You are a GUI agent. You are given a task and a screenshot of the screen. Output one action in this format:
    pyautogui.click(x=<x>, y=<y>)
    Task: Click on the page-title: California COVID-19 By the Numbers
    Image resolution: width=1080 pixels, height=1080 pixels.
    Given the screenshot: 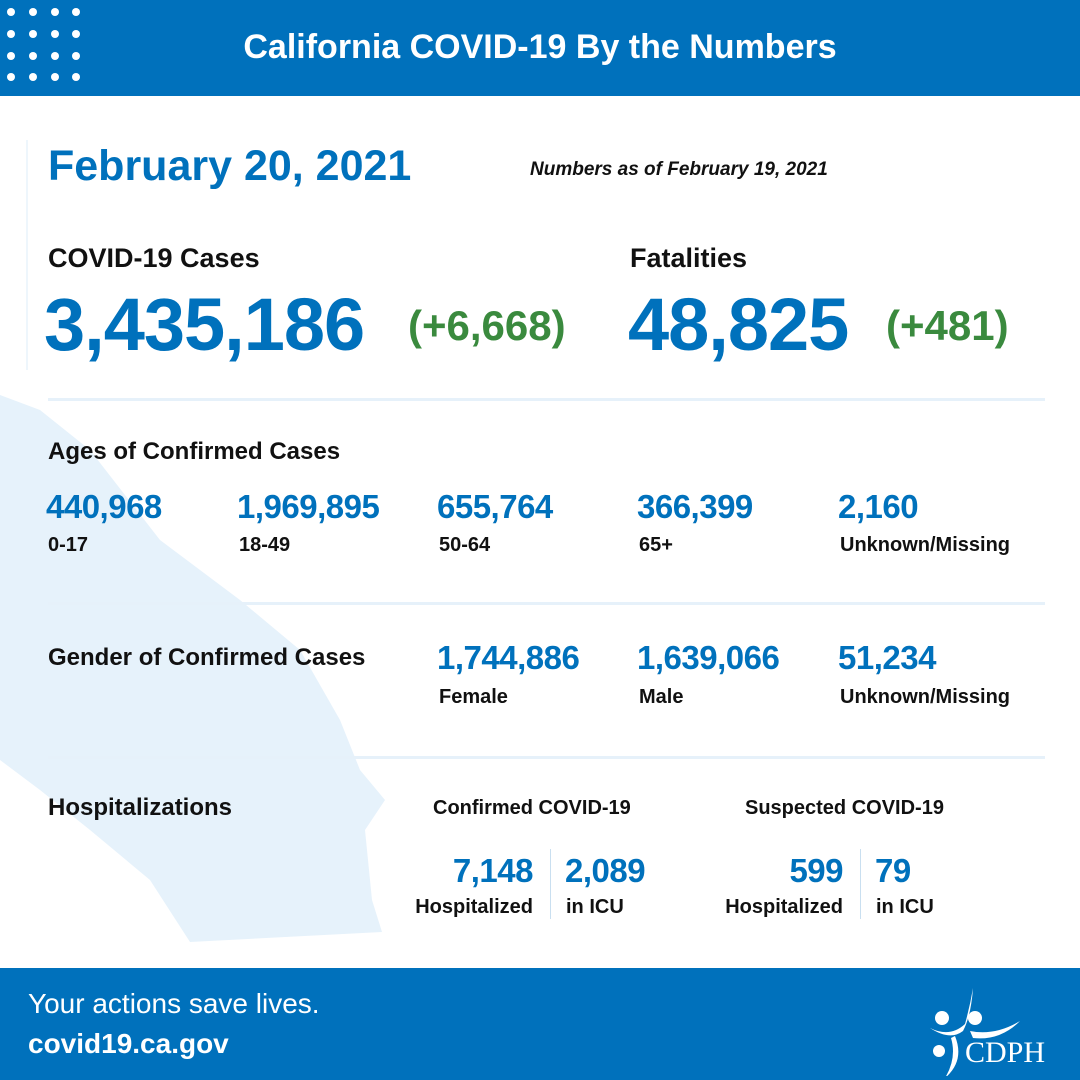 What is the action you would take?
    pyautogui.click(x=540, y=47)
    